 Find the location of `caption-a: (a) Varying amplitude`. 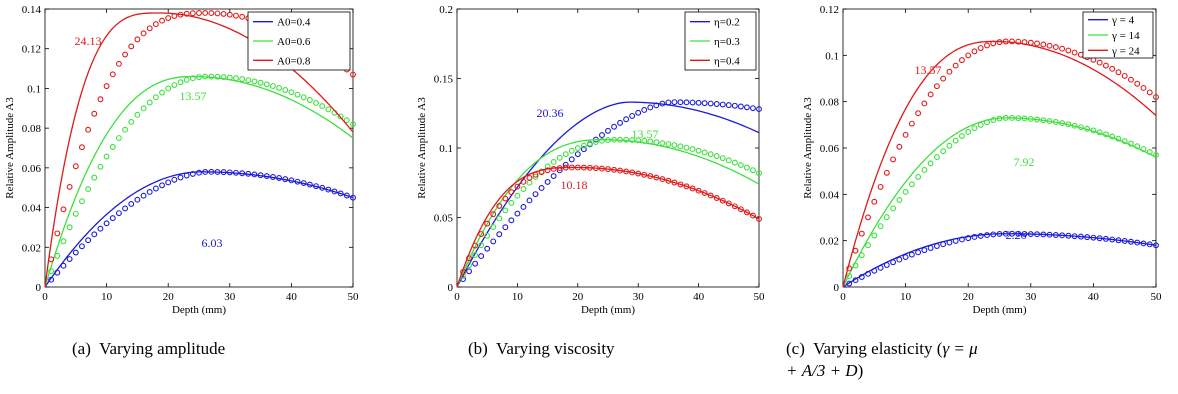

caption-a: (a) Varying amplitude is located at coordinates (148, 349).